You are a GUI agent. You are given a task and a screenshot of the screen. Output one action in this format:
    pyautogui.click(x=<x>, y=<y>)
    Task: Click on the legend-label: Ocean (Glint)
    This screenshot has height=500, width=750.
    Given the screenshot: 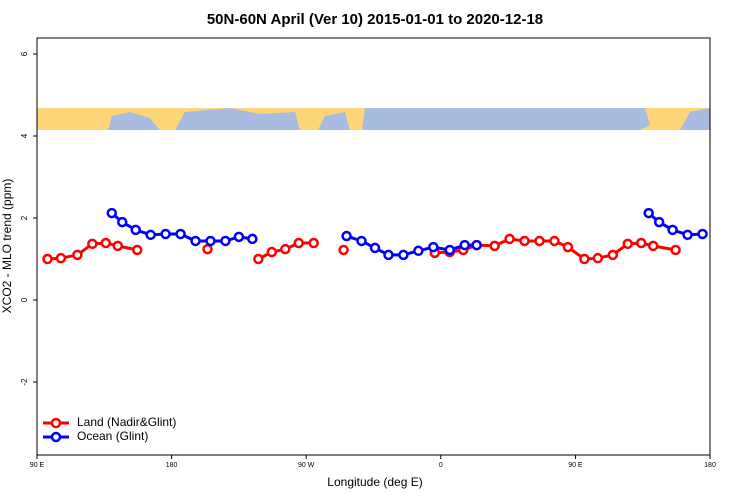 What is the action you would take?
    pyautogui.click(x=112, y=436)
    